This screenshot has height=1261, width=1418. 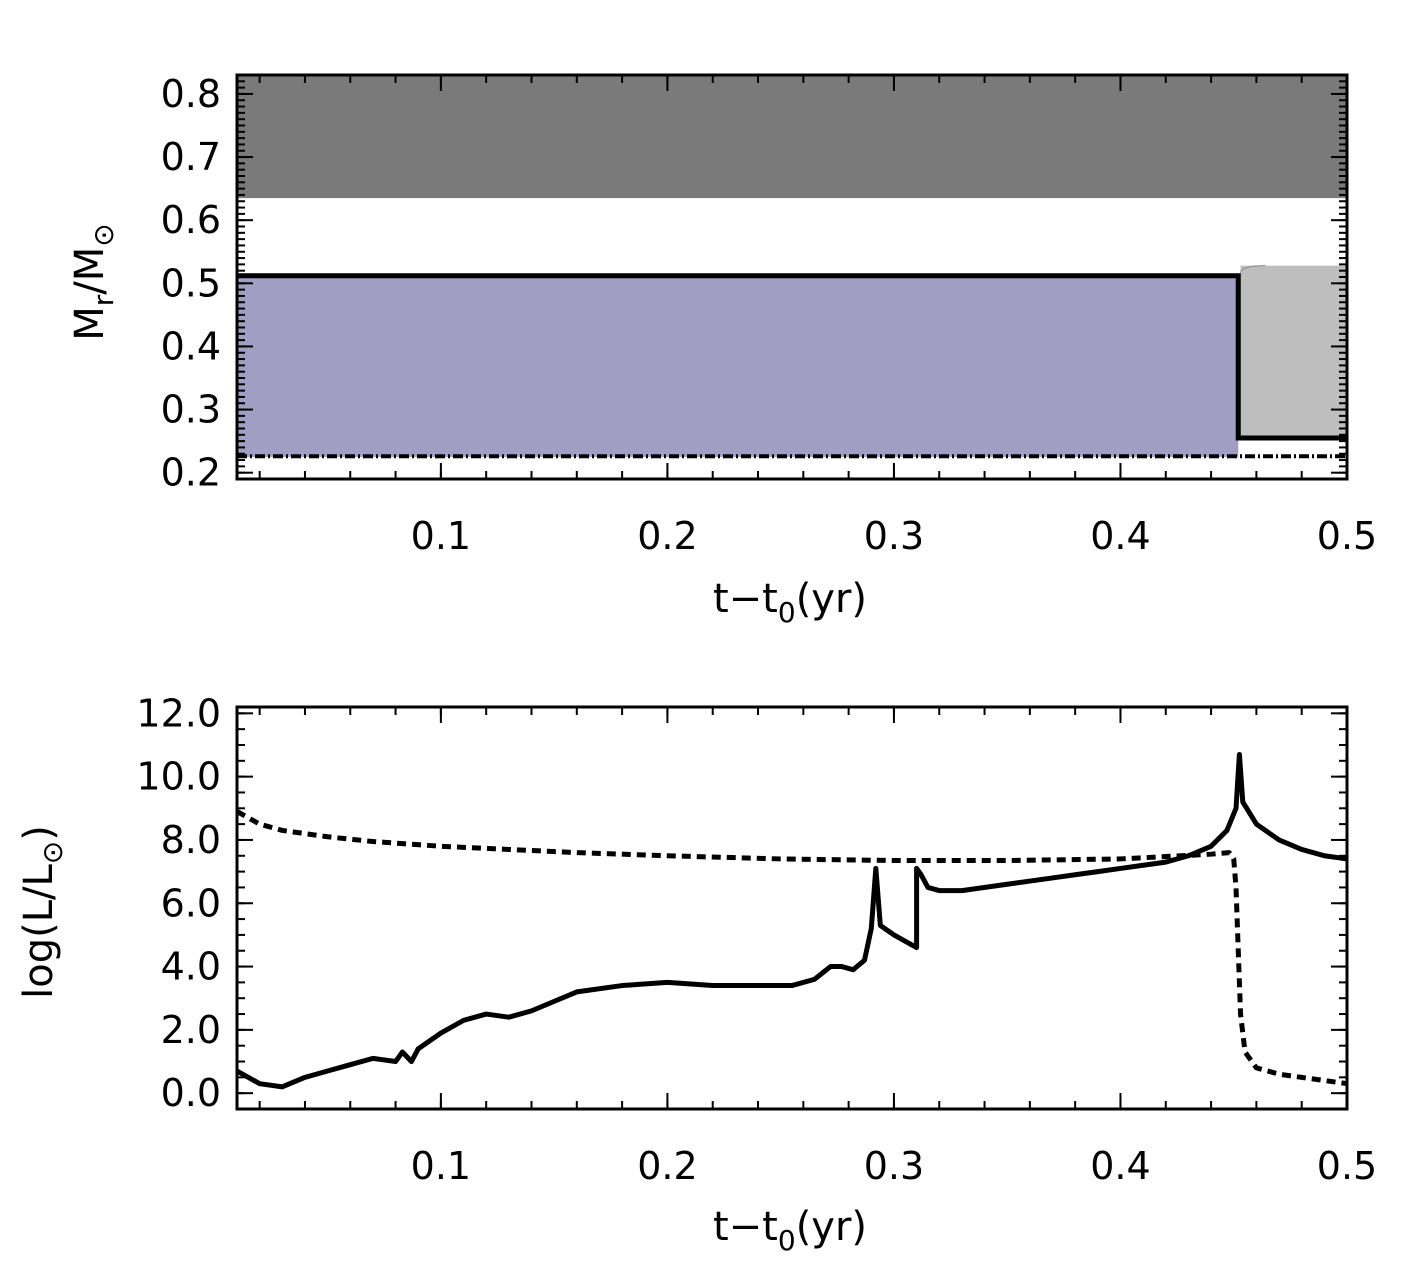 I want to click on y-tick-label: 0.6, so click(x=191, y=220).